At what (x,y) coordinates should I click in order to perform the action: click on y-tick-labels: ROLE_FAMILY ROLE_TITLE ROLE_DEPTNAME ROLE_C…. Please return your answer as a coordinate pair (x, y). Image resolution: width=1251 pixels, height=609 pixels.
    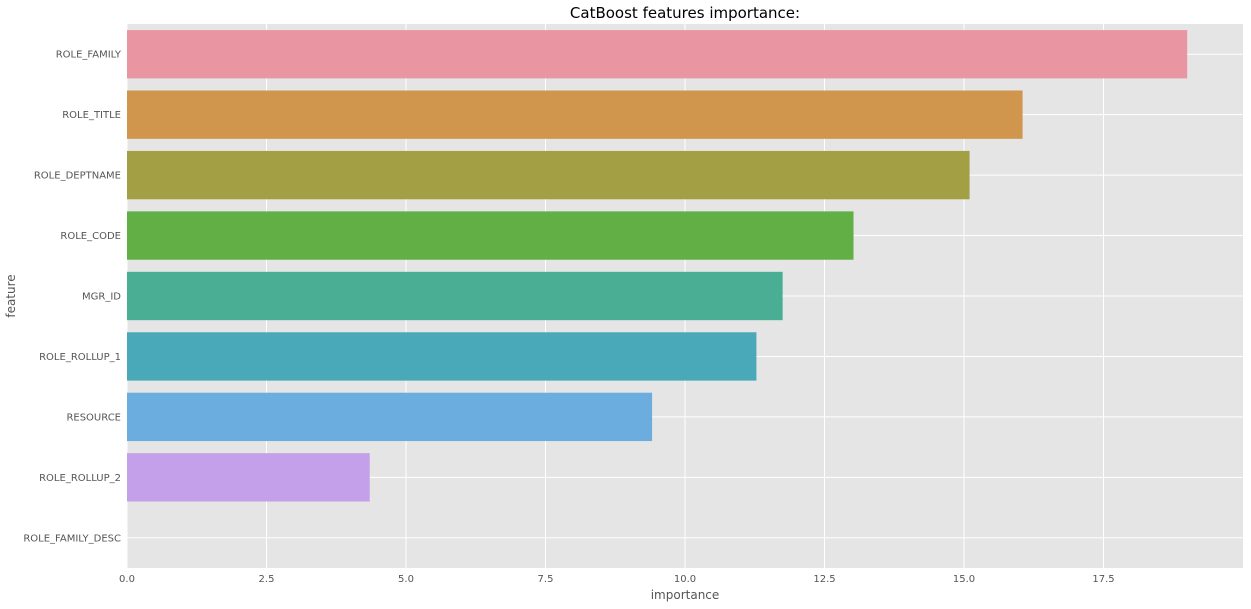
    Looking at the image, I should click on (72, 297).